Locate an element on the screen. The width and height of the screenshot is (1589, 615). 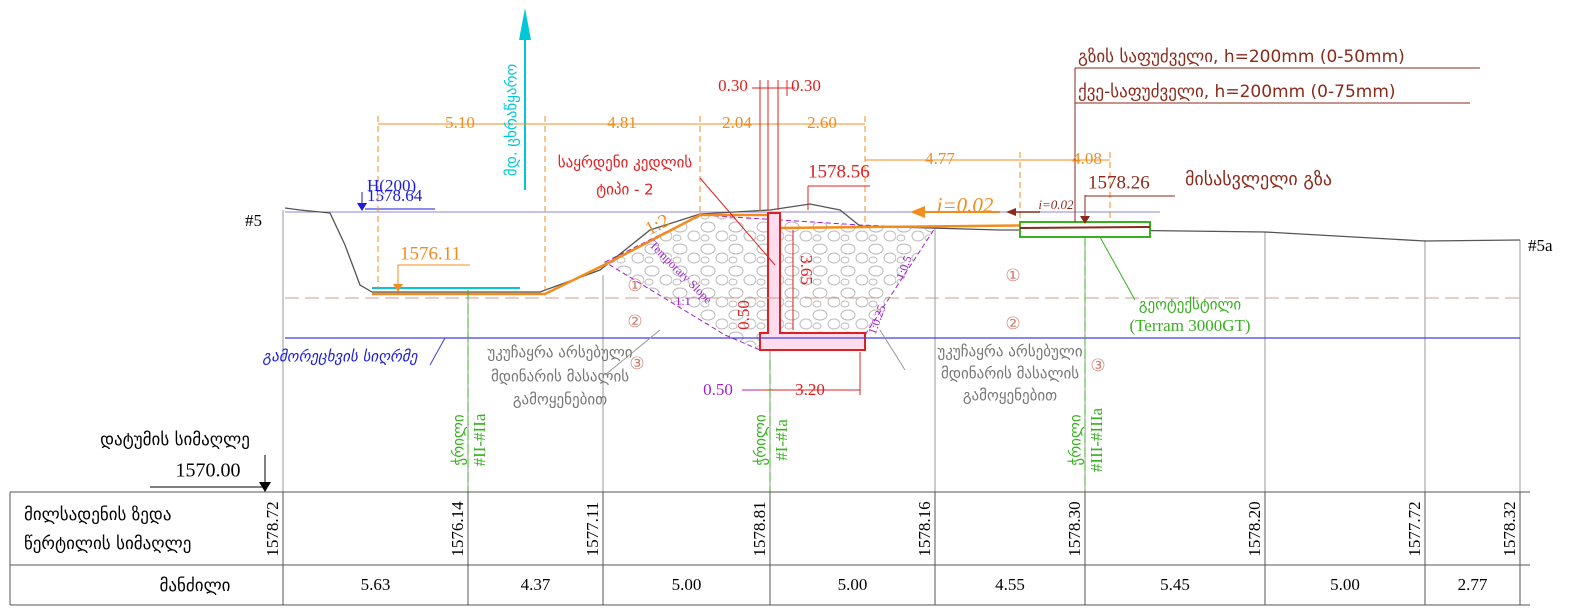
geotextile: (Terram 3000GT) is located at coordinates (1189, 325).